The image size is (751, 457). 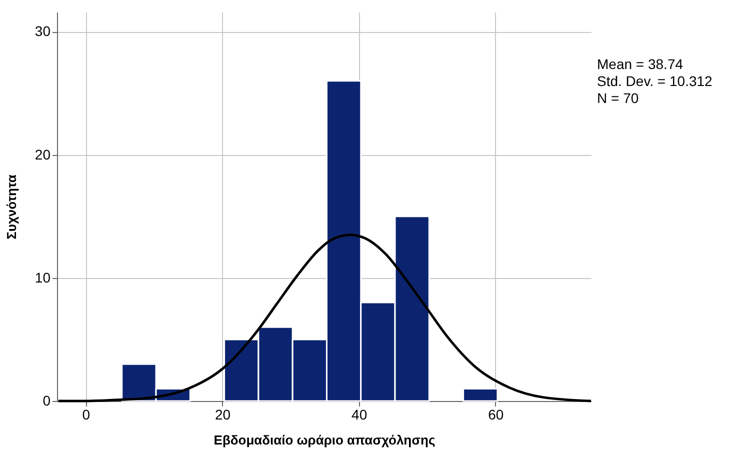 I want to click on x-axis-title: Εβδομαδιαίο ωράριο απασχόλησης, so click(x=325, y=440).